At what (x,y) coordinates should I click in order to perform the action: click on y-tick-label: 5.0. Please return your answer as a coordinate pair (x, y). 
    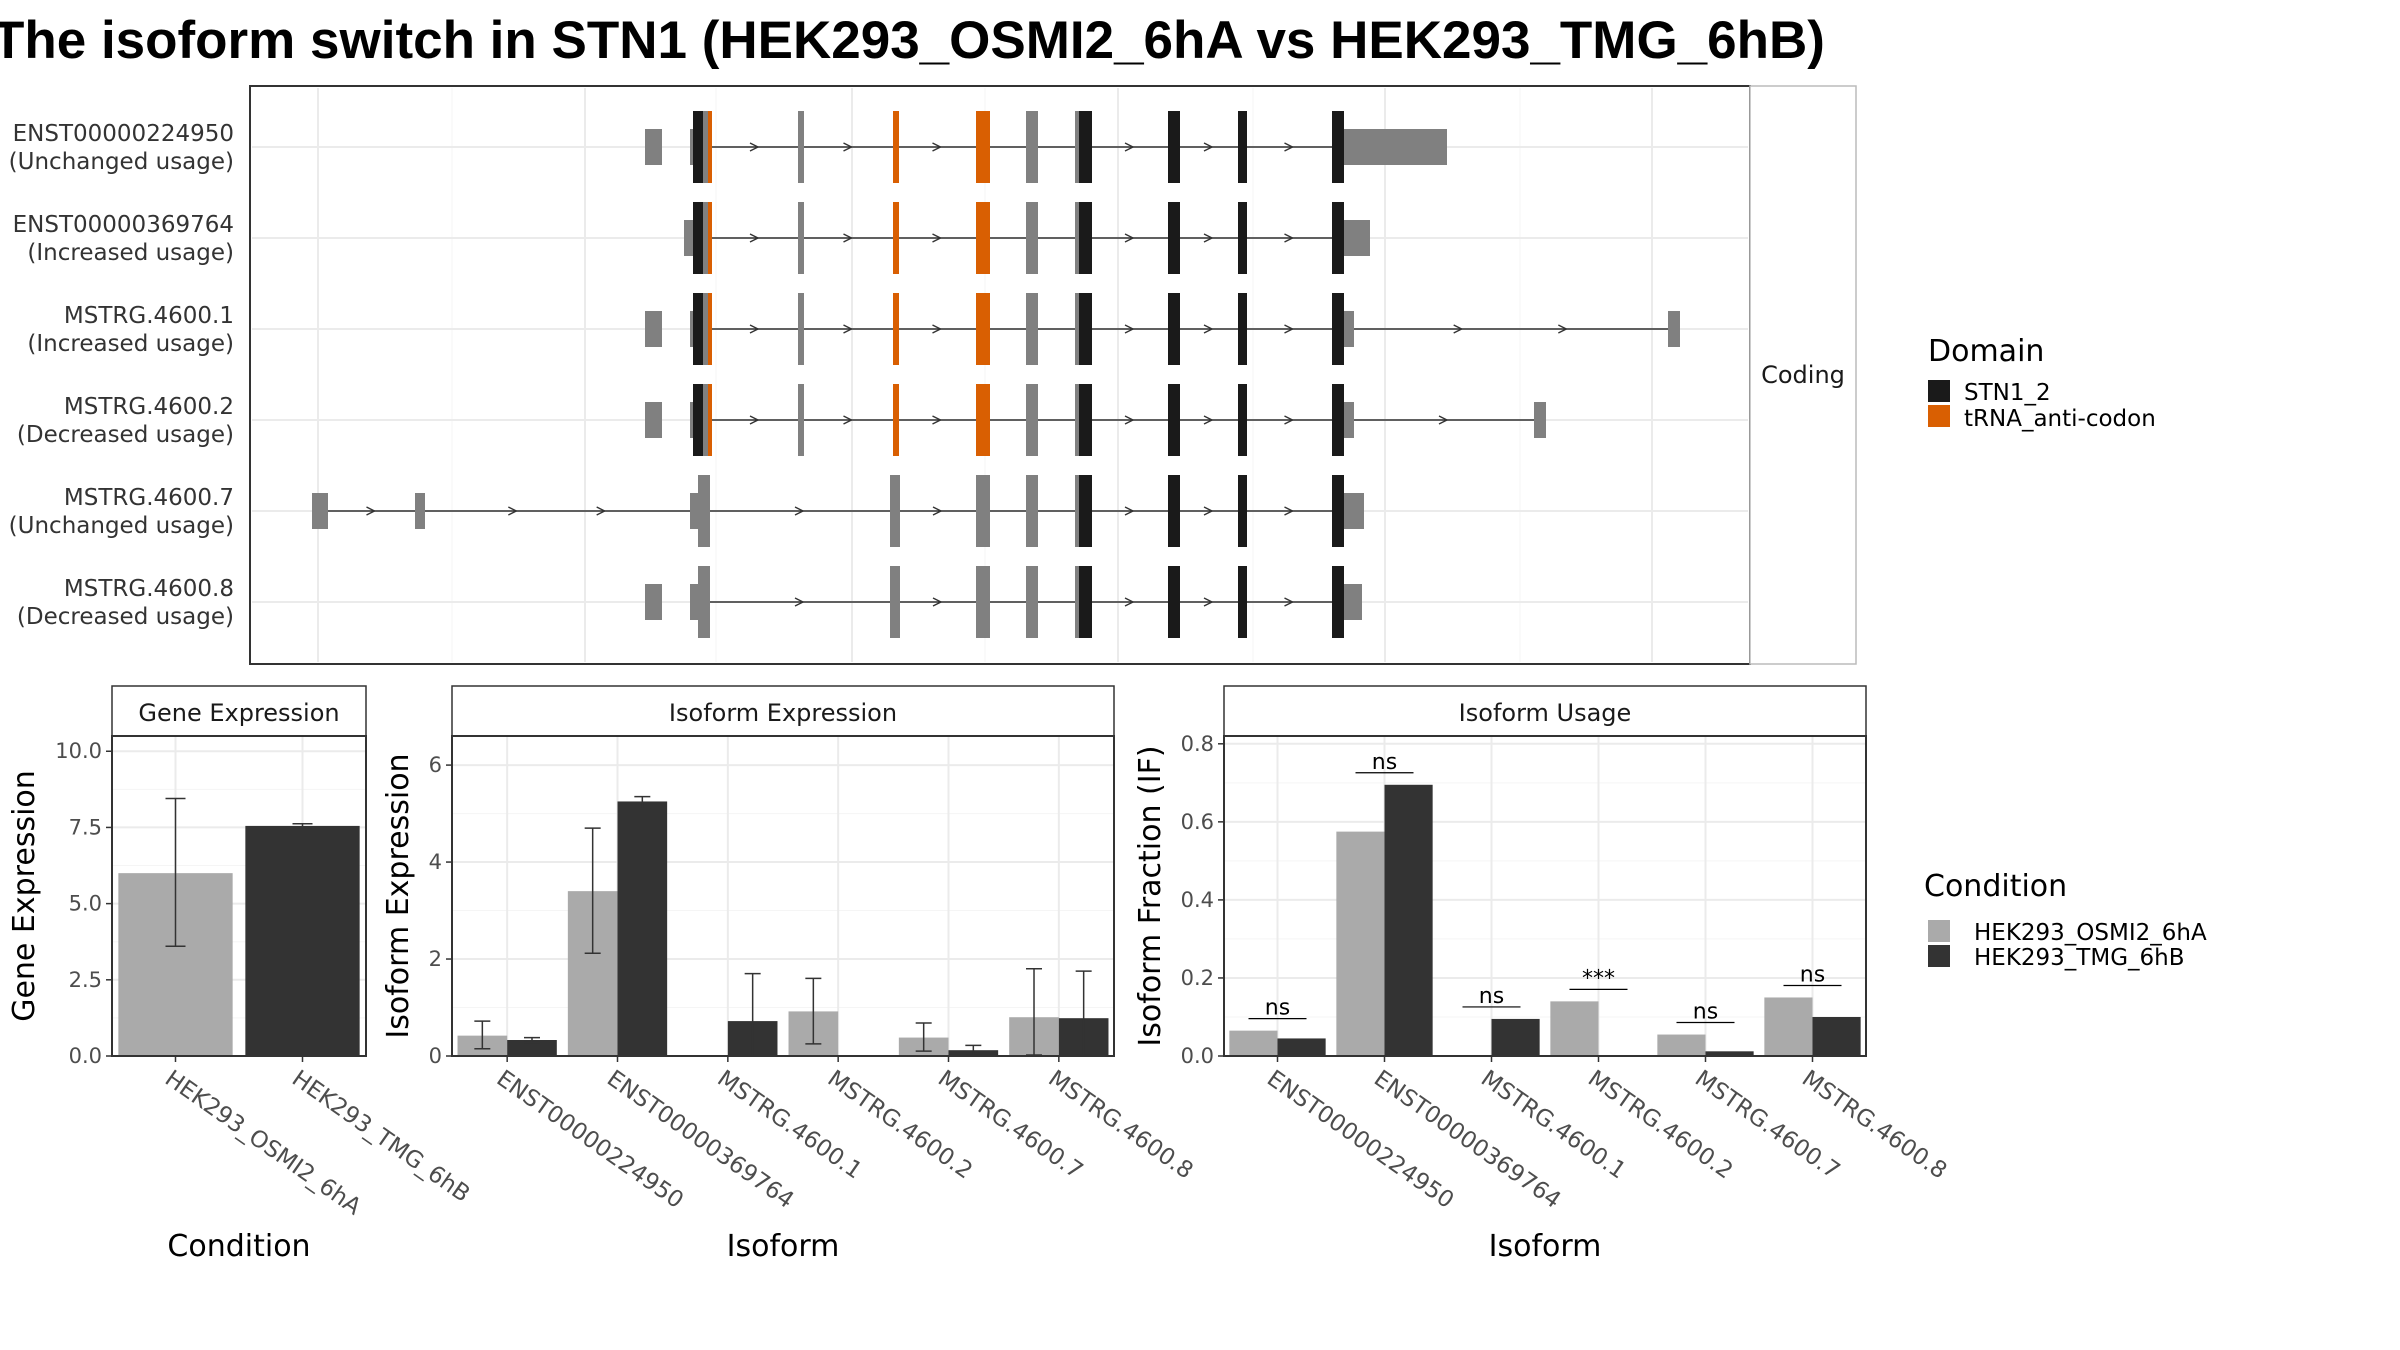
    Looking at the image, I should click on (85, 904).